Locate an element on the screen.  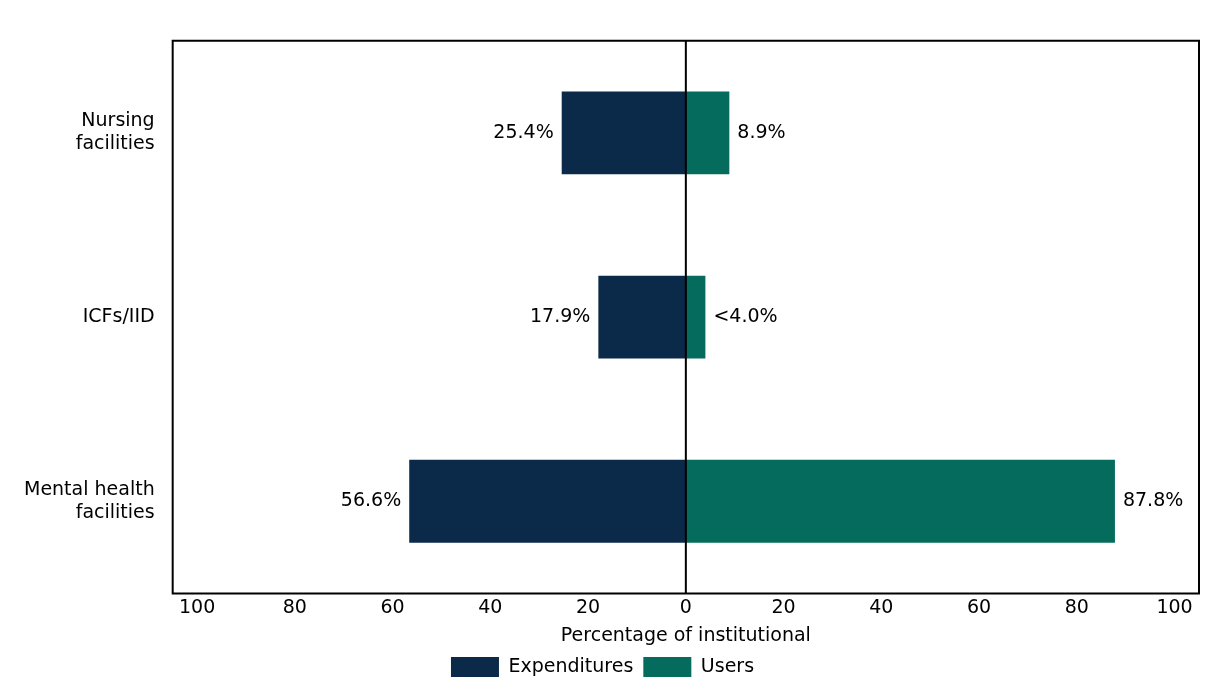
x-axis-title: Percentage of institutional is located at coordinates (685, 633).